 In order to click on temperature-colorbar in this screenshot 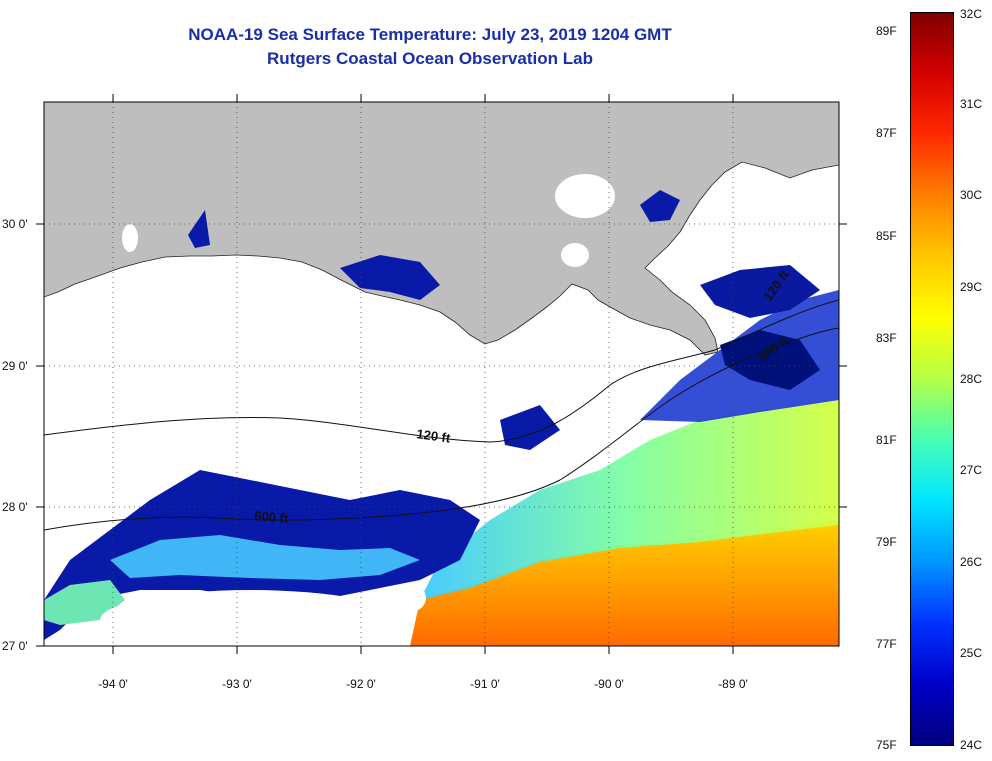, I will do `click(932, 379)`.